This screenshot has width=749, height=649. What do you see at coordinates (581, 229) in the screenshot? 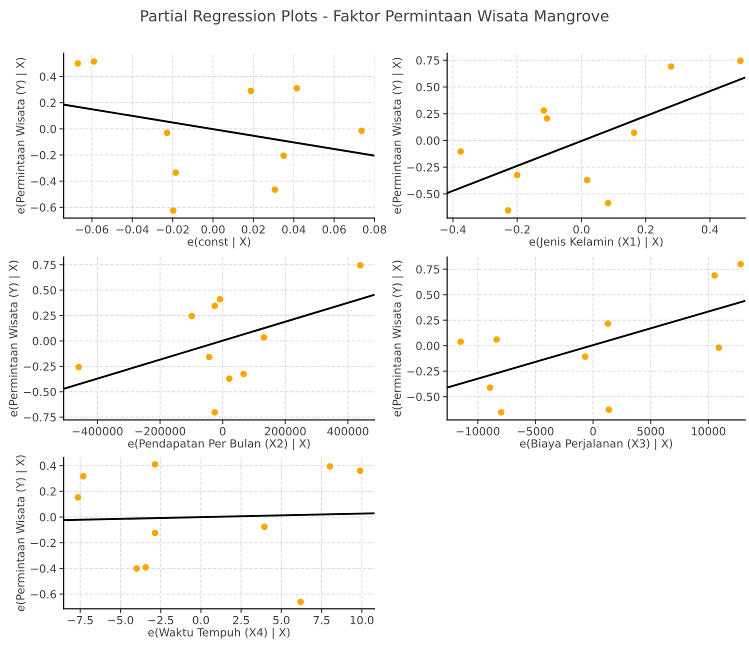
I see `x-tick-label: 0.0` at bounding box center [581, 229].